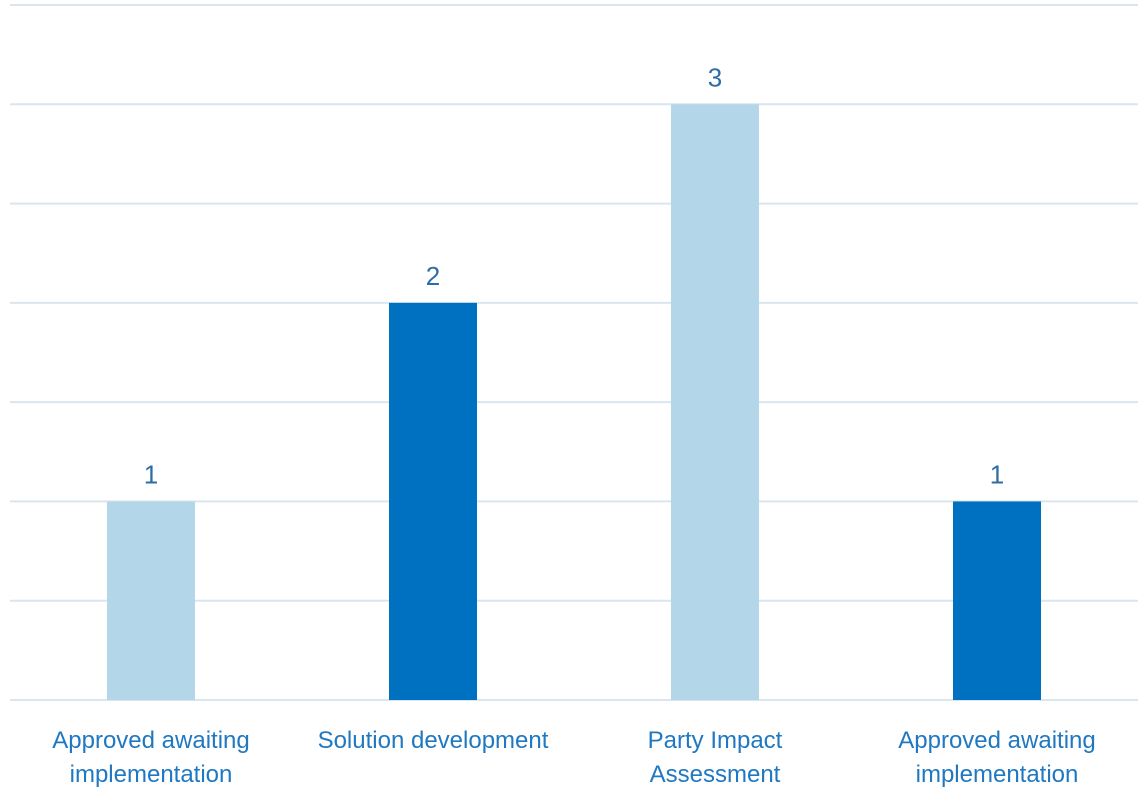 This screenshot has height=787, width=1138. I want to click on data-label-3: 3, so click(715, 77).